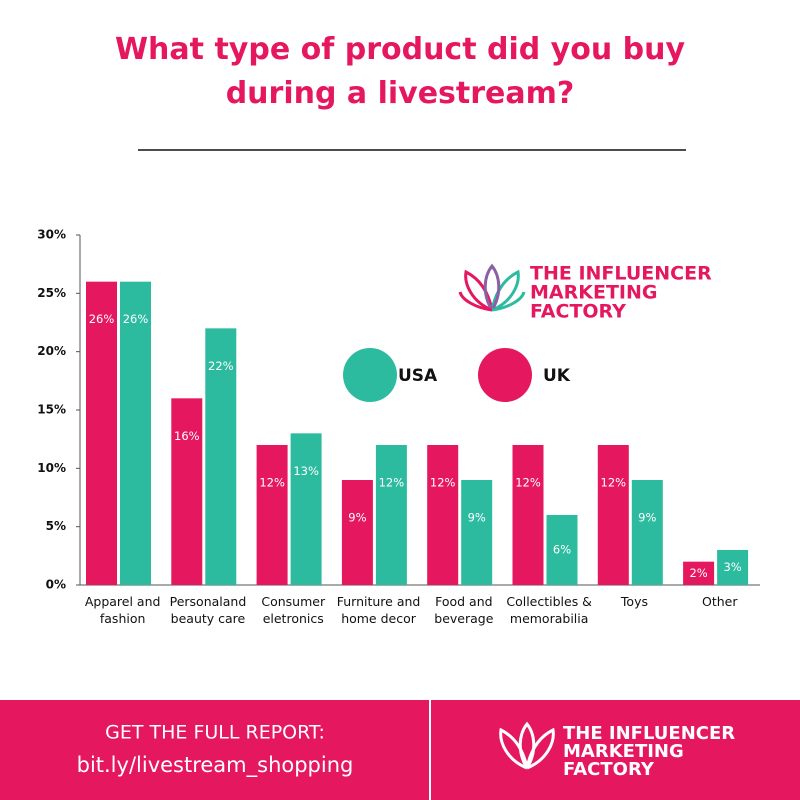 This screenshot has width=800, height=800. I want to click on y-tick-label: 0%, so click(56, 585).